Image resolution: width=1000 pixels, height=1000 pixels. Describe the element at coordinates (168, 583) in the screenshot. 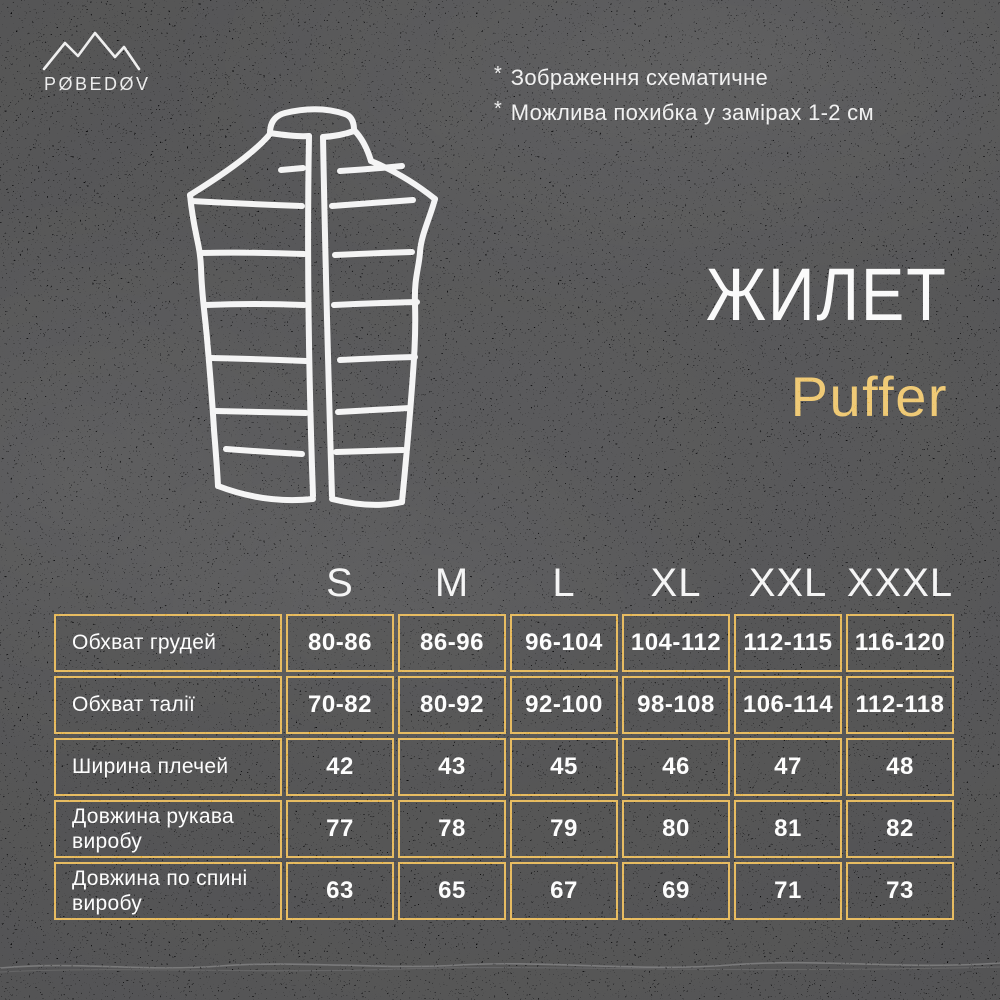

I see `size-header-spacer` at that location.